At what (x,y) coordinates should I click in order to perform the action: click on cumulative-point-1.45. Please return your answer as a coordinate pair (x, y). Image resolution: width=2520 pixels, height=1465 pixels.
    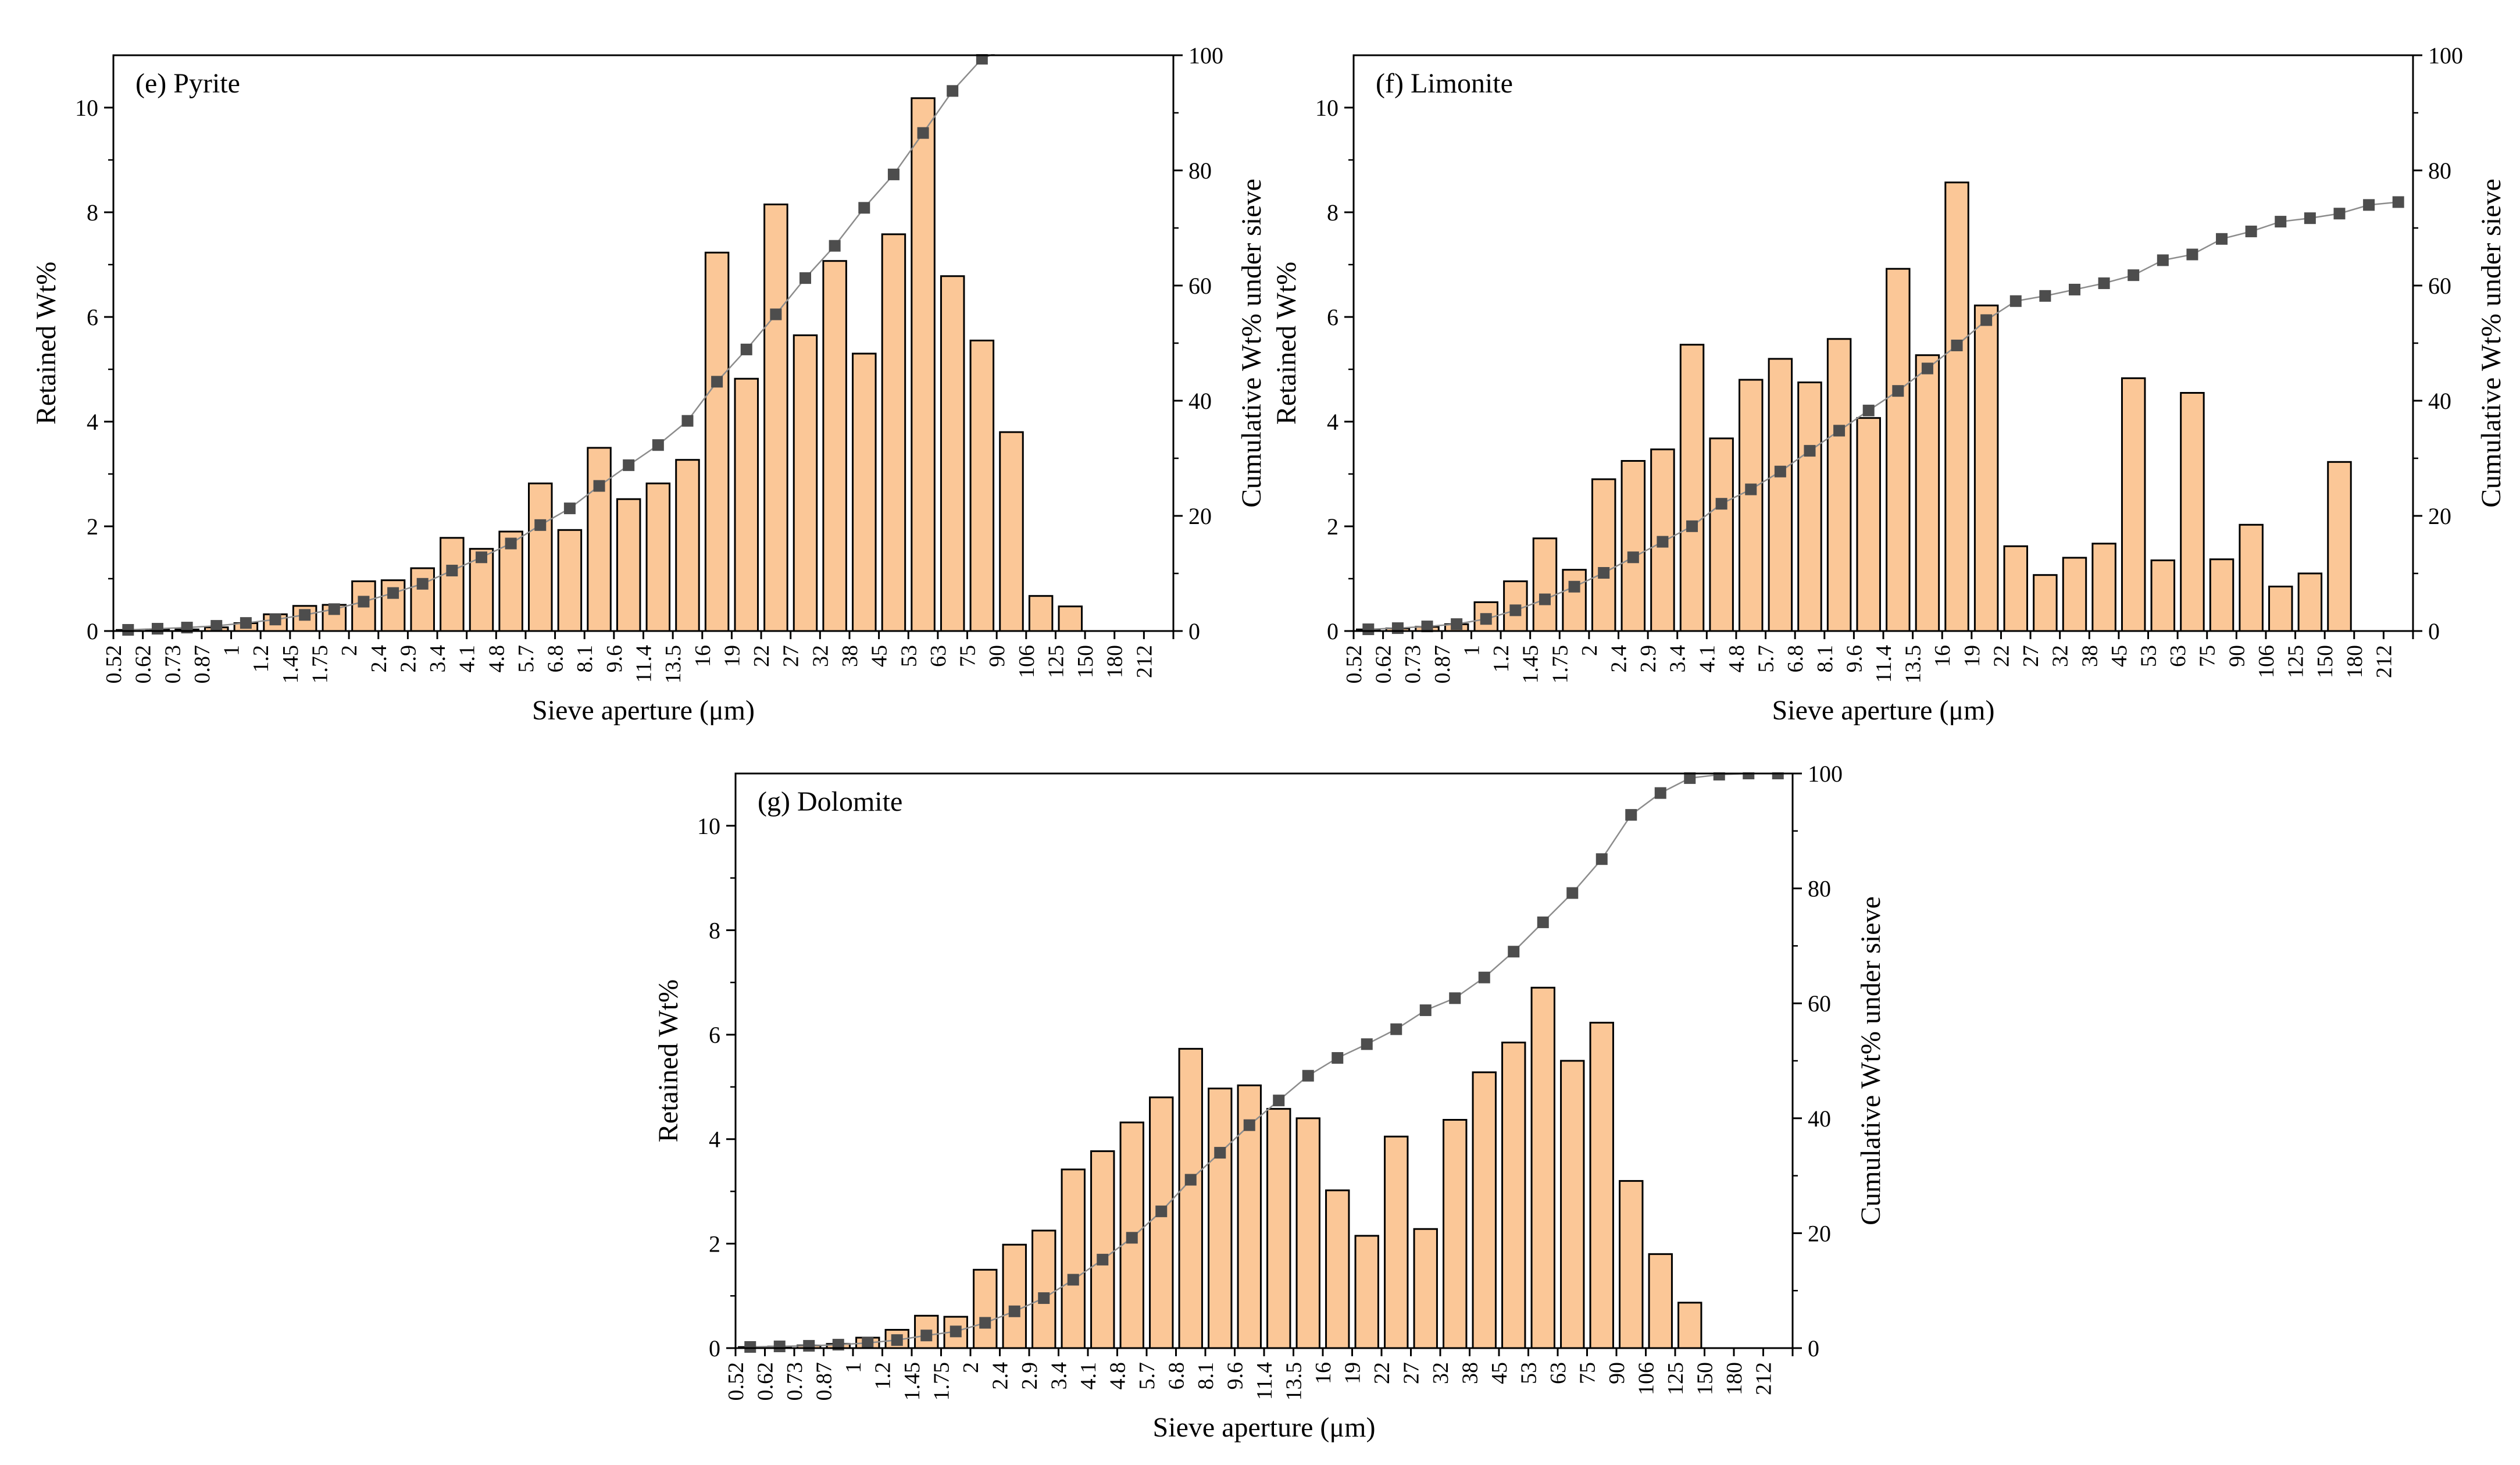
    Looking at the image, I should click on (1545, 599).